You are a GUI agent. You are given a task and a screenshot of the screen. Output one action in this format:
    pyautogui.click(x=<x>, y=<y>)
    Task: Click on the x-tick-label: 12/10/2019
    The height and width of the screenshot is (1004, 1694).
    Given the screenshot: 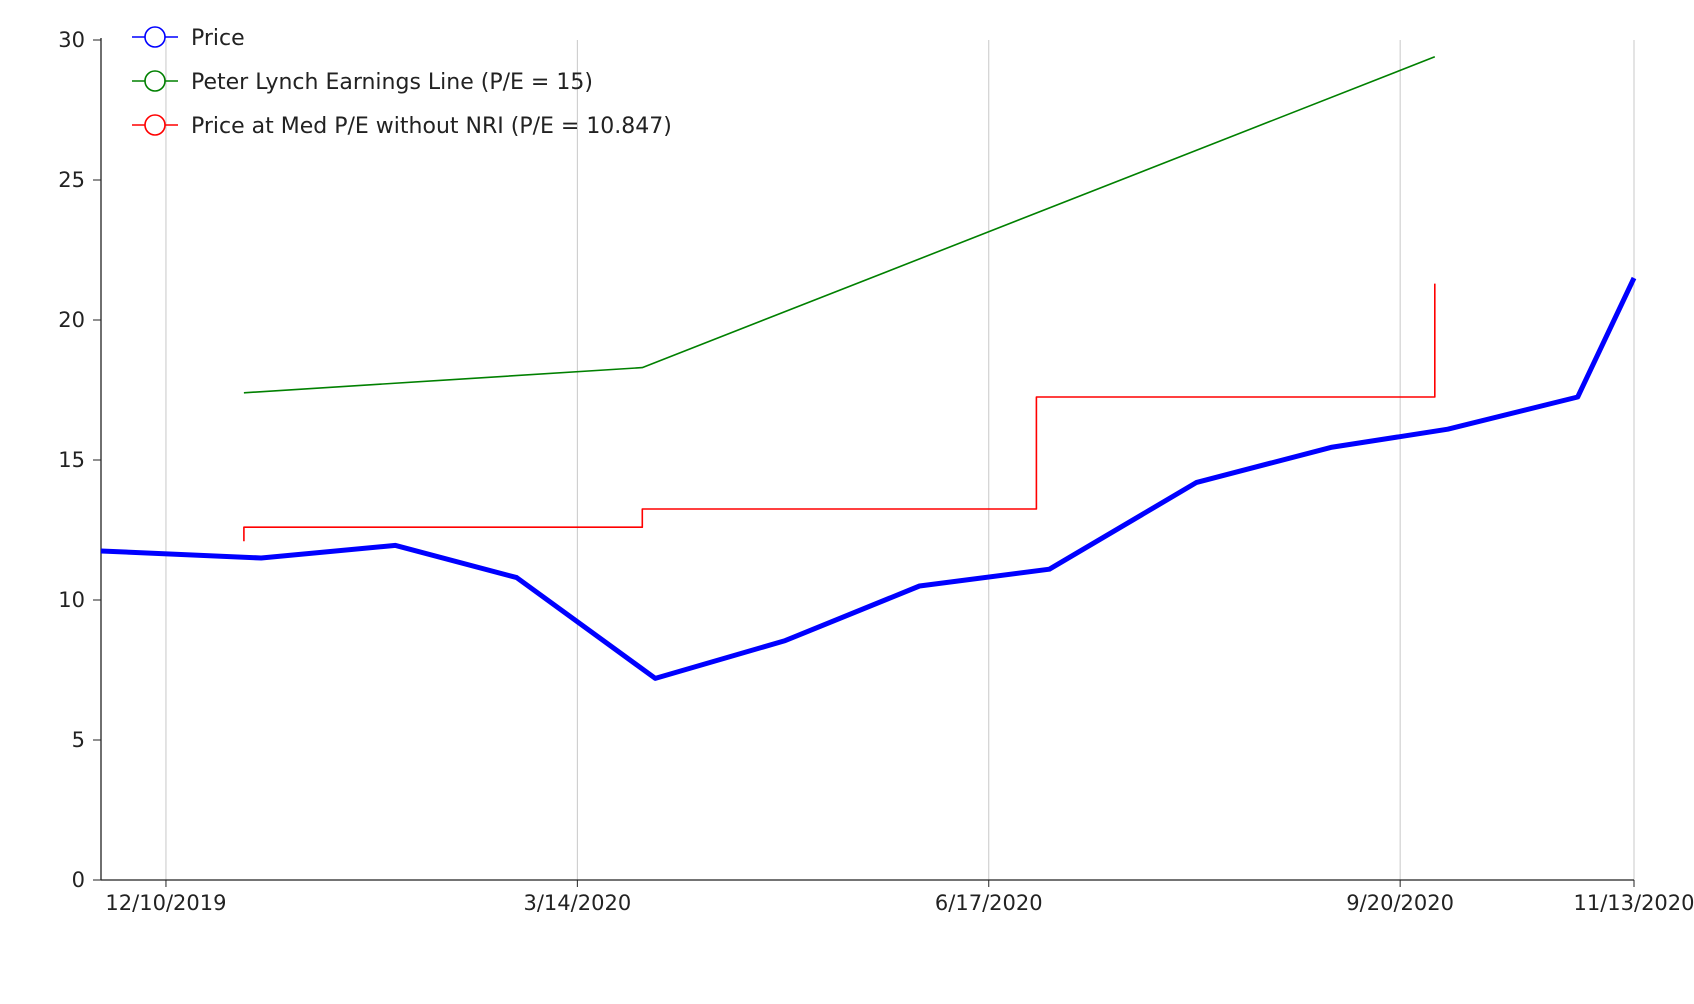 What is the action you would take?
    pyautogui.click(x=165, y=903)
    